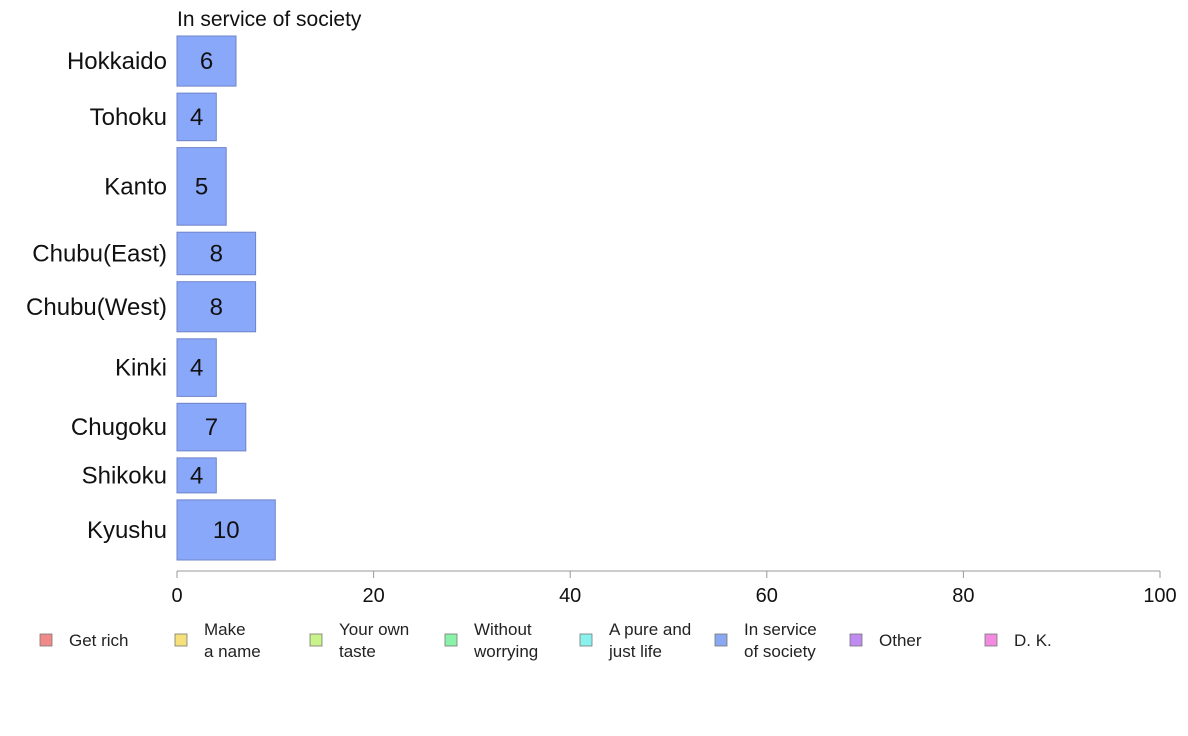 This screenshot has width=1188, height=736. What do you see at coordinates (1033, 640) in the screenshot?
I see `legend-label: D. K.` at bounding box center [1033, 640].